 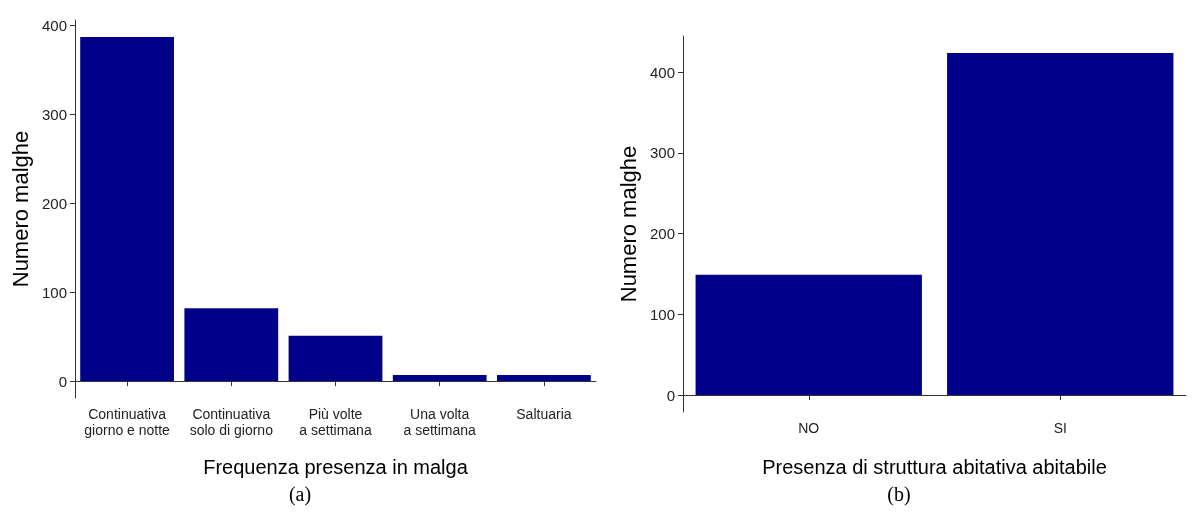 I want to click on text: (b), so click(x=899, y=494).